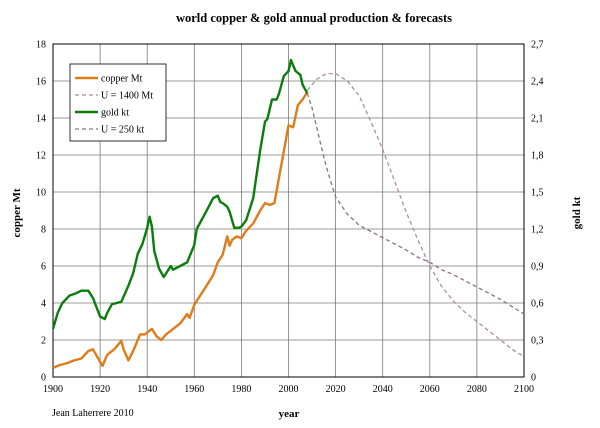  What do you see at coordinates (537, 156) in the screenshot?
I see `y2-tick-label: 1,8` at bounding box center [537, 156].